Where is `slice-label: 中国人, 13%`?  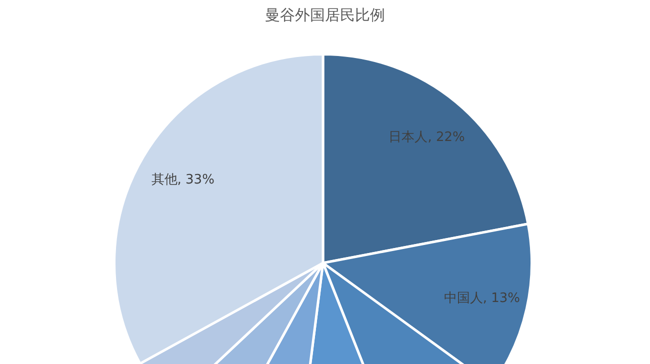
slice-label: 中国人, 13% is located at coordinates (482, 298).